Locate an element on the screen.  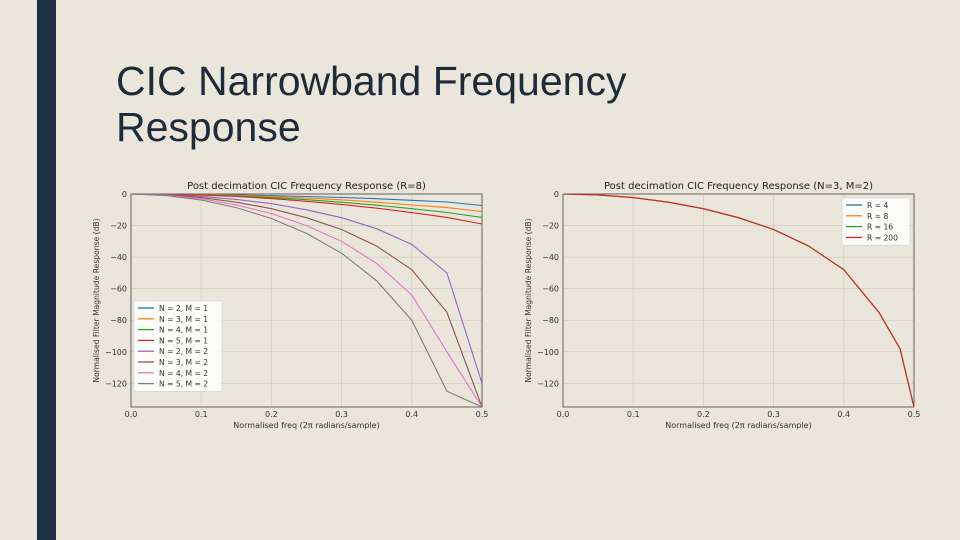
legend-label: N = 2, M = 2 is located at coordinates (183, 351).